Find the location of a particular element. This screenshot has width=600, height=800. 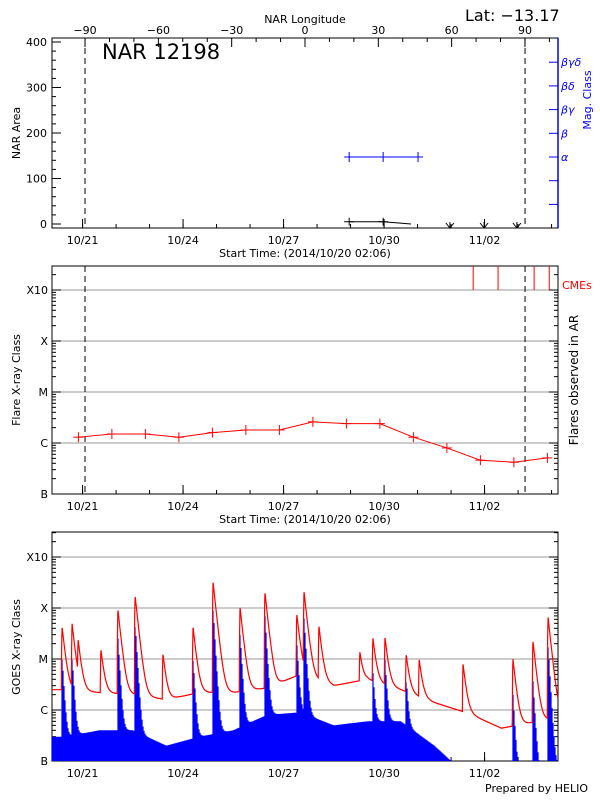

y-tick-label: 400 is located at coordinates (36, 42).